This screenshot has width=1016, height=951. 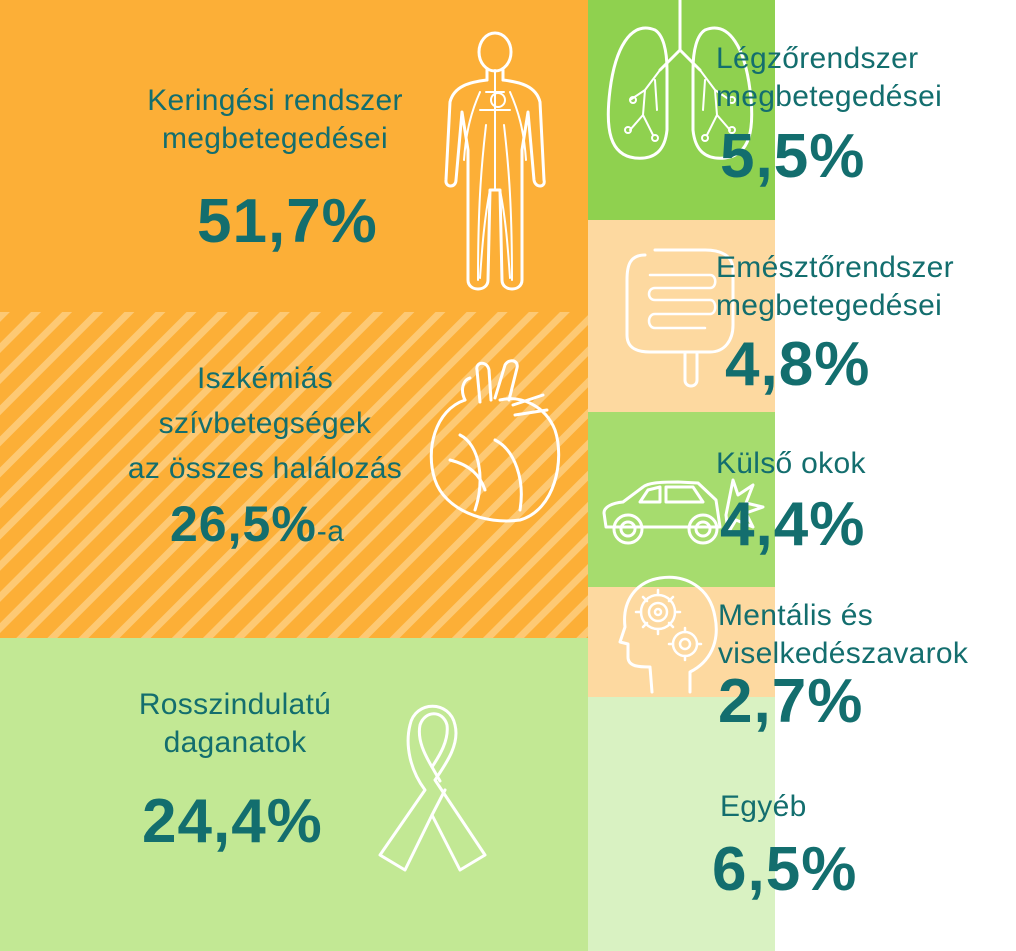 What do you see at coordinates (668, 634) in the screenshot?
I see `head-gears-icon` at bounding box center [668, 634].